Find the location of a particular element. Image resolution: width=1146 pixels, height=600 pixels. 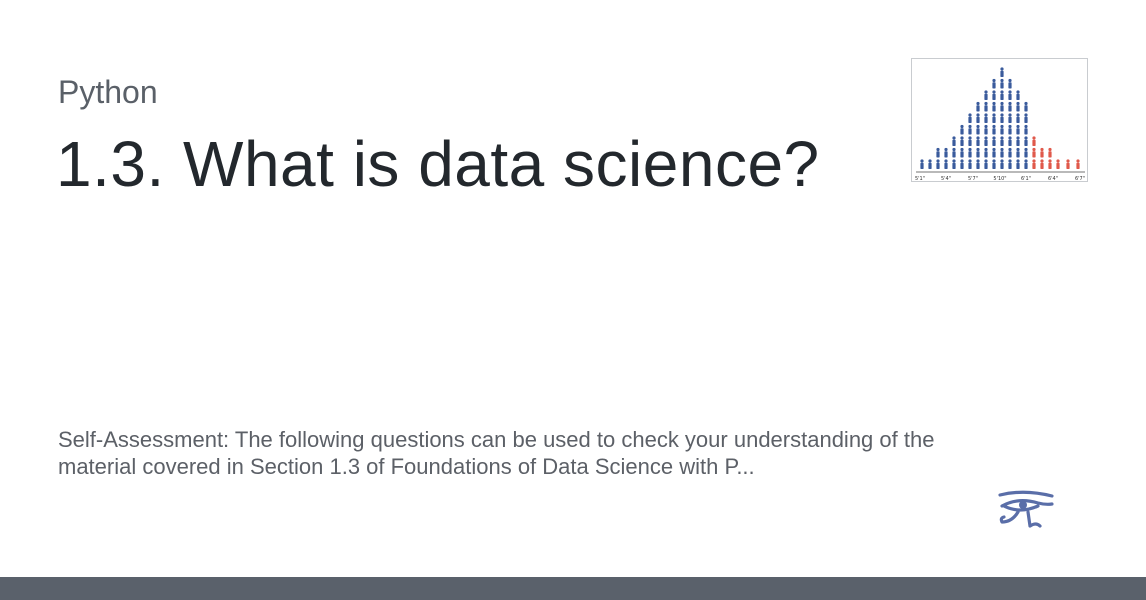

thumbnail-image: 5'1" 5'4" 5'7" 5'10" 6'1" 6'4" 6'7" is located at coordinates (999, 120).